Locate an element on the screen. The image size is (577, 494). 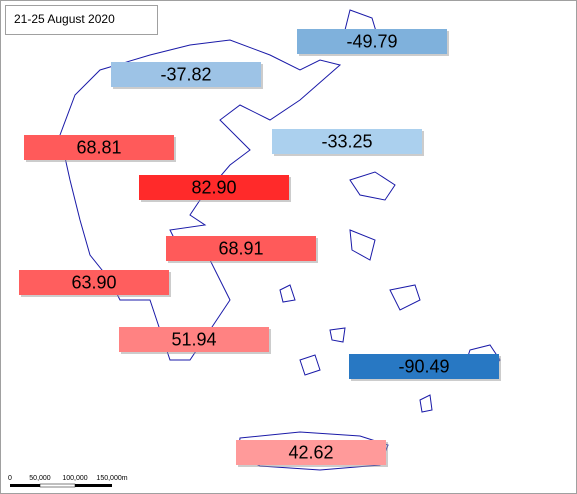
label-text: 68.91 is located at coordinates (240, 248).